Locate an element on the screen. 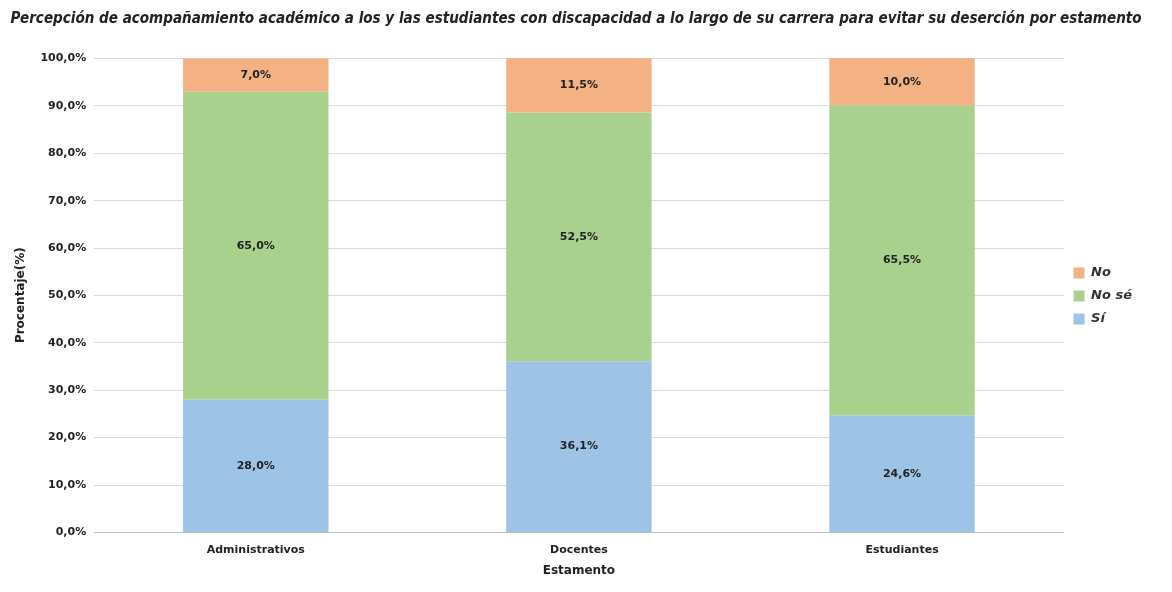 This screenshot has width=1172, height=592. data-label: 10,0% is located at coordinates (902, 81).